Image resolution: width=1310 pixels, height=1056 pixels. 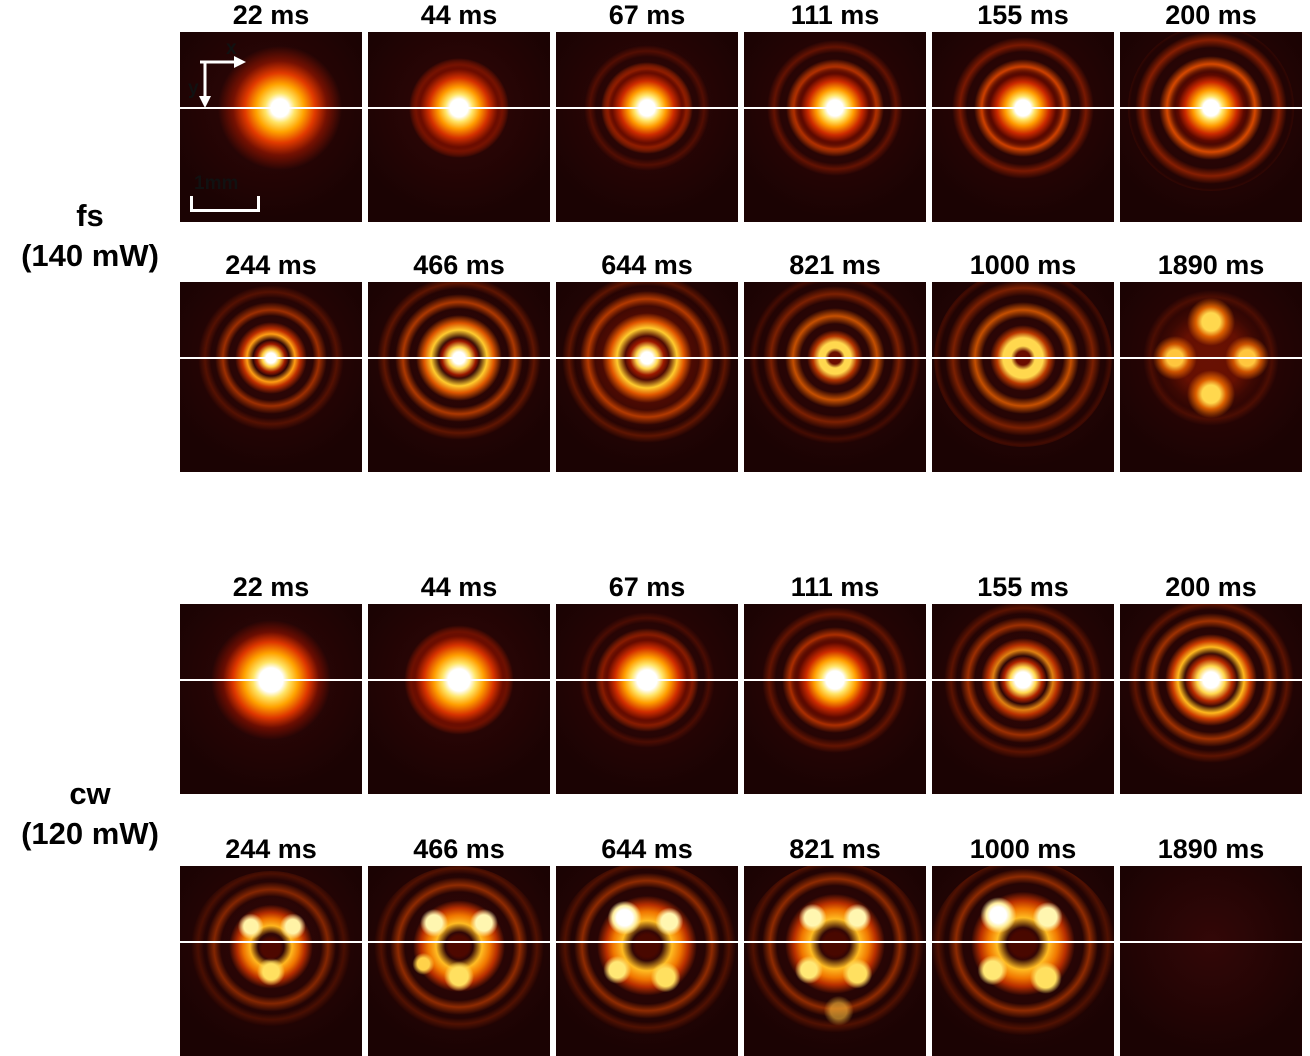 What do you see at coordinates (205, 102) in the screenshot?
I see `y-axis-arrowhead-icon` at bounding box center [205, 102].